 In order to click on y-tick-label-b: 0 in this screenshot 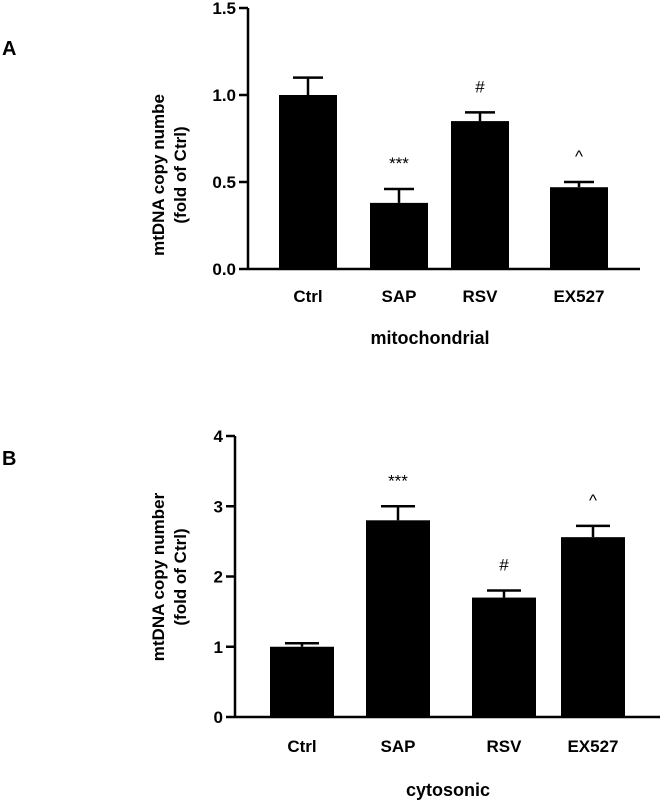, I will do `click(218, 717)`.